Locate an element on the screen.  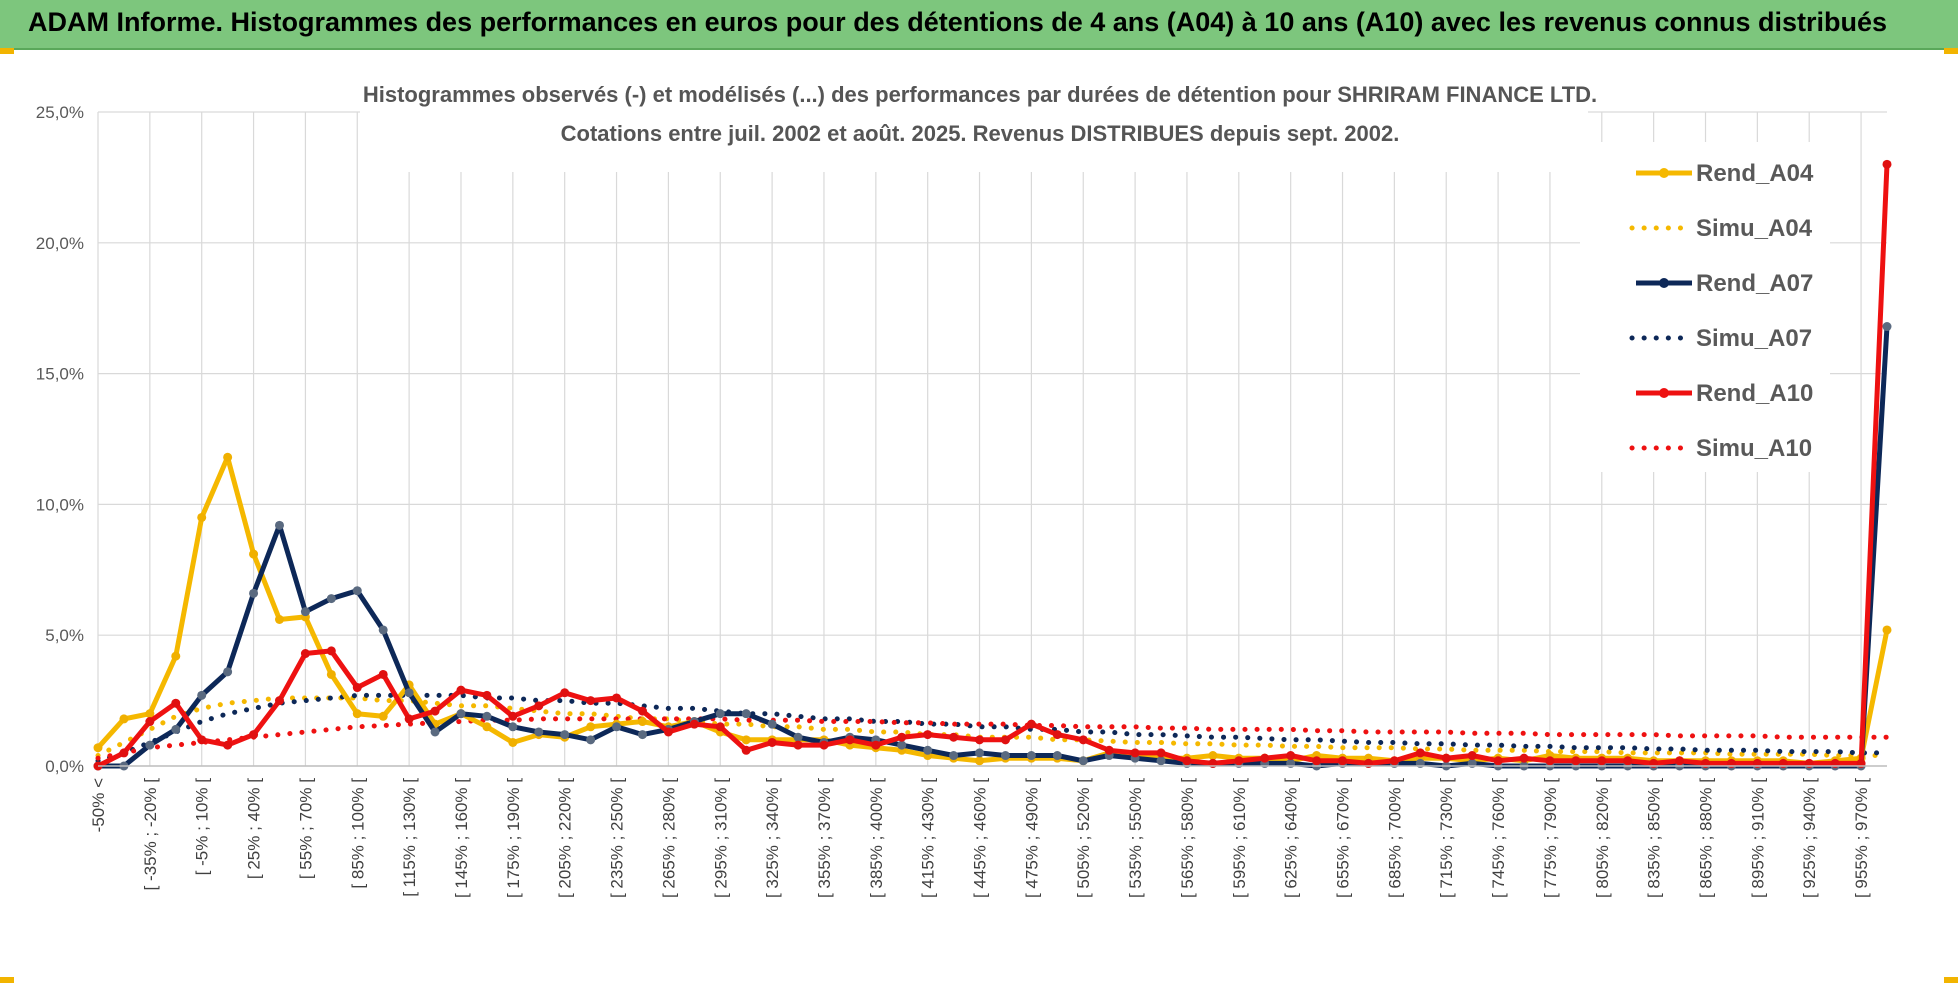
x-tick-label: [ 55% ; 70% [ is located at coordinates (305, 828).